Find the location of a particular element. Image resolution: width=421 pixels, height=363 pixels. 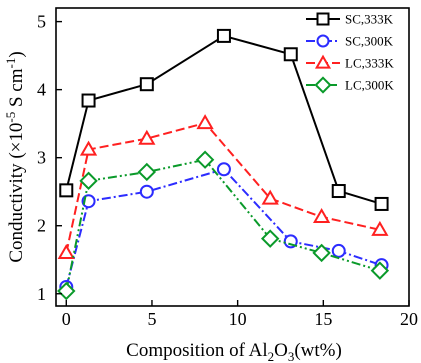

x-axis-title-sub: 2 is located at coordinates (271, 356).